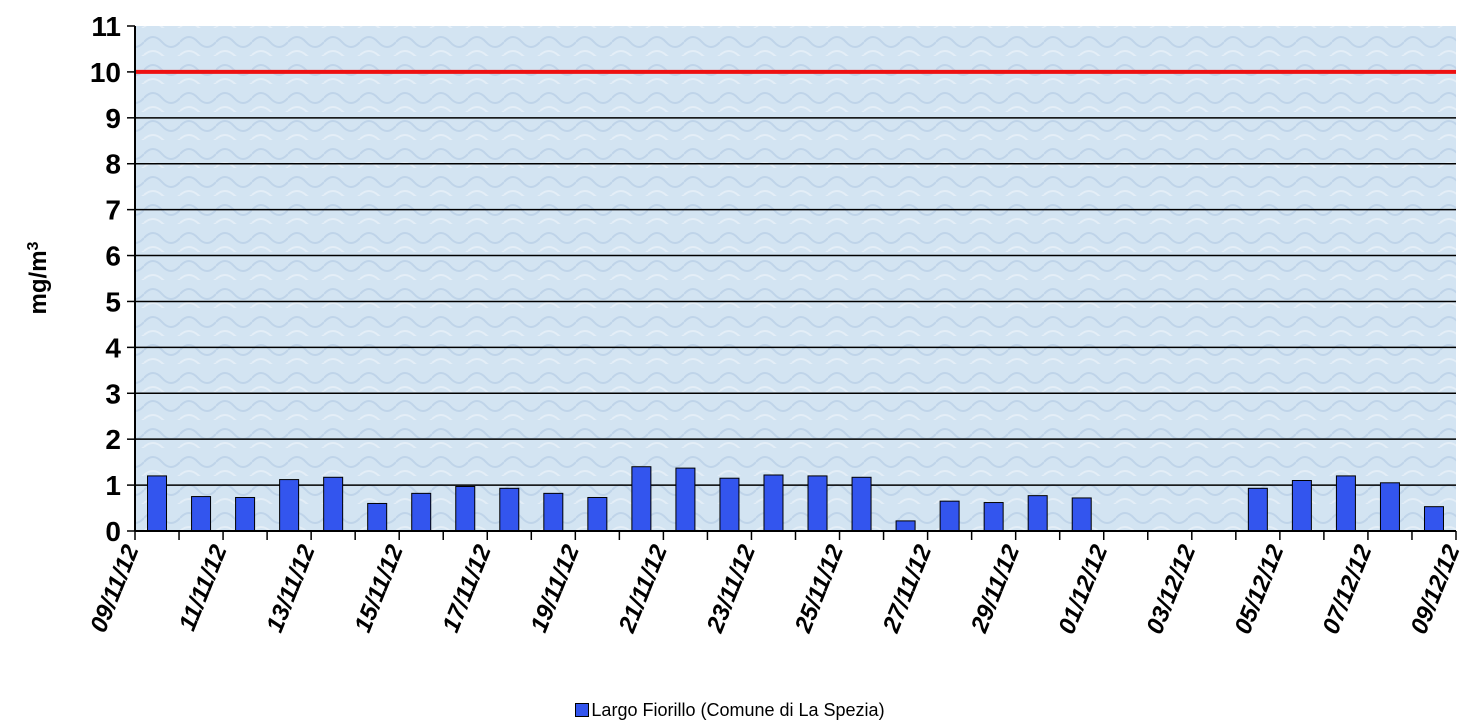  What do you see at coordinates (582, 710) in the screenshot?
I see `legend-swatch` at bounding box center [582, 710].